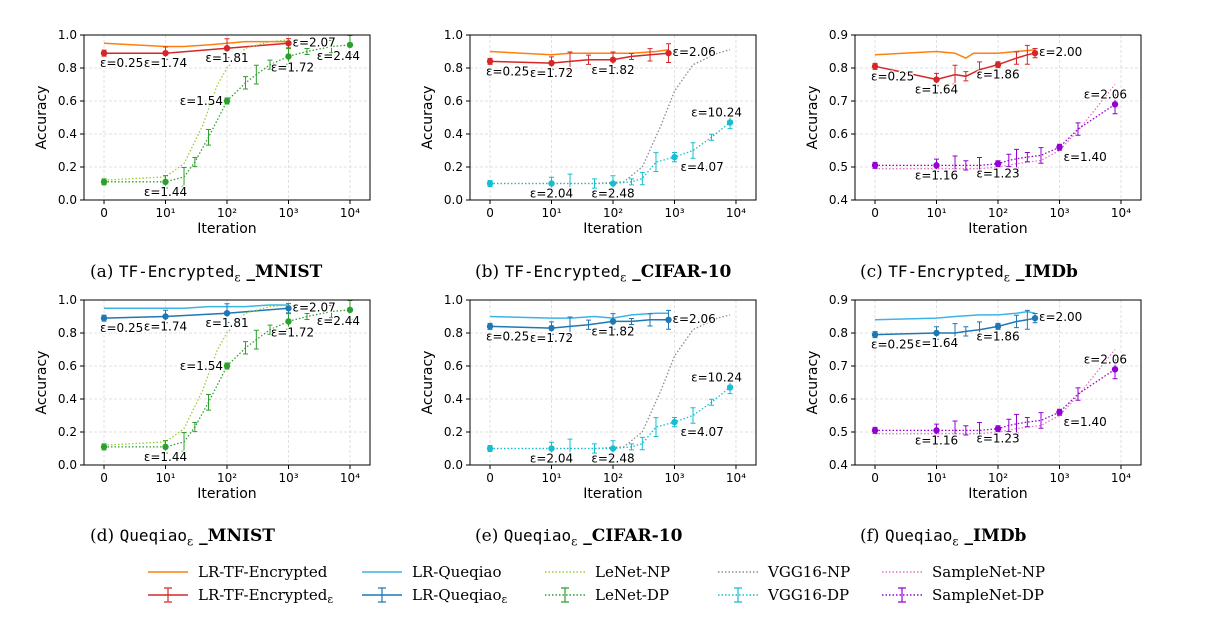 The width and height of the screenshot is (1209, 622). I want to click on legend-item: LR-Queqiaoε, so click(435, 596).